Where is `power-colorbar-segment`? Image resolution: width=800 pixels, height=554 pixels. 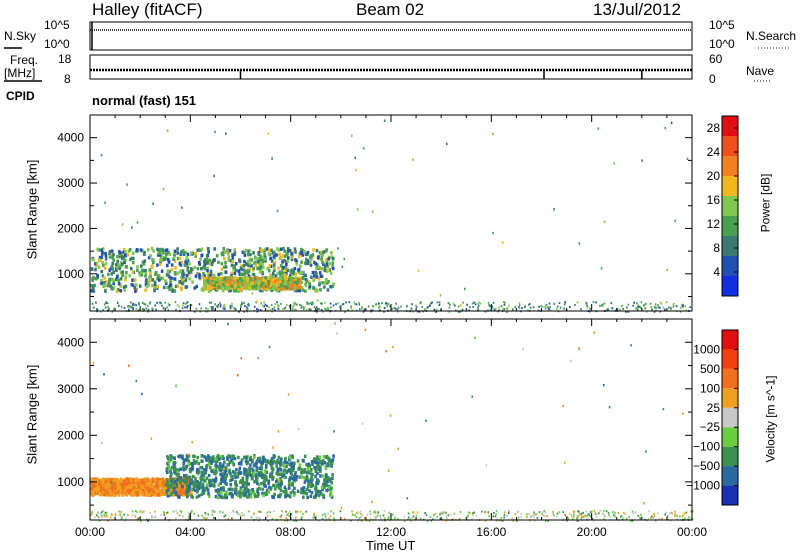
power-colorbar-segment is located at coordinates (730, 206).